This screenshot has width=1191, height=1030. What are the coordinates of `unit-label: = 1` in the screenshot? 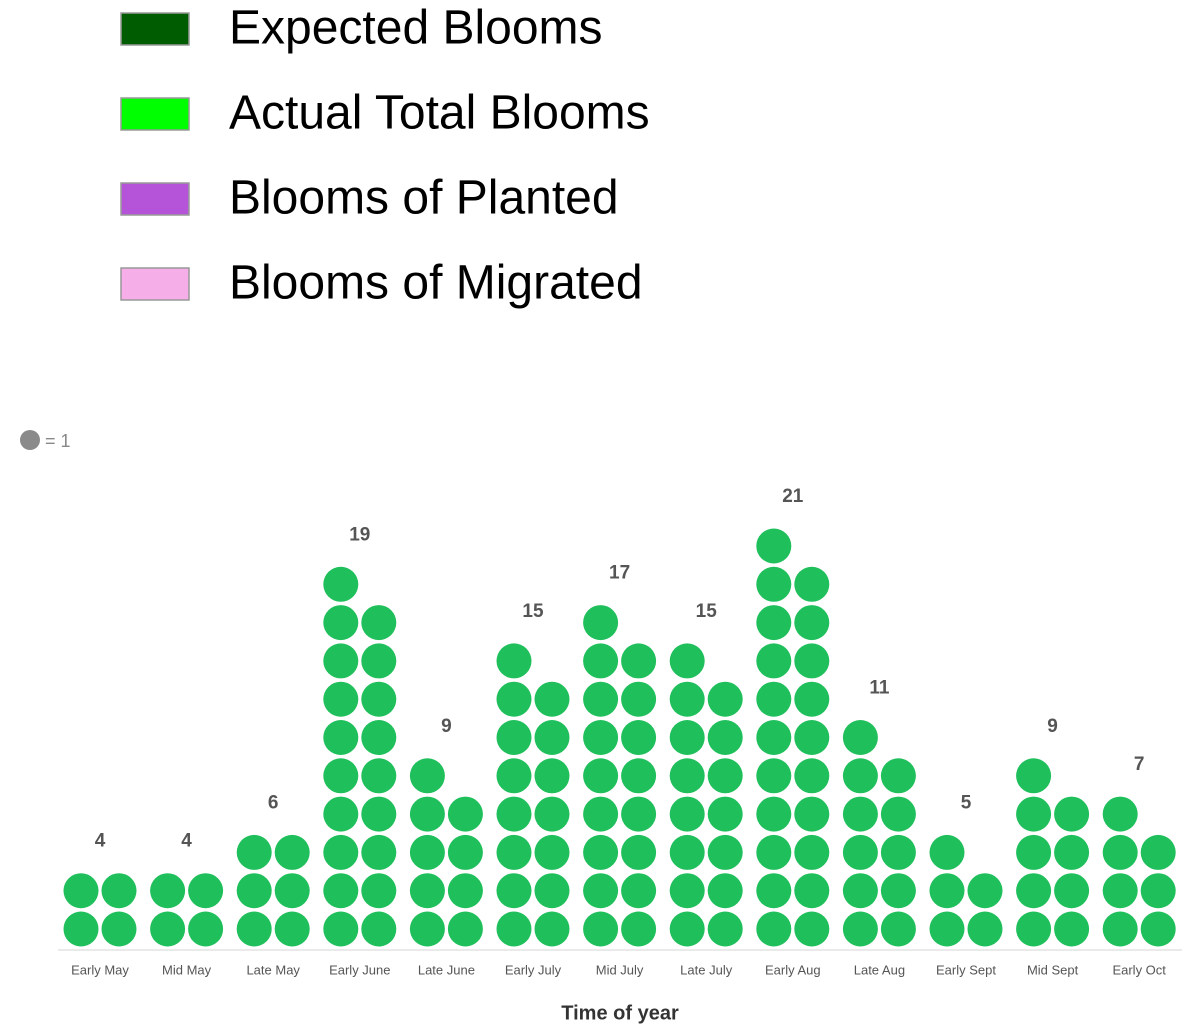 It's located at (58, 441).